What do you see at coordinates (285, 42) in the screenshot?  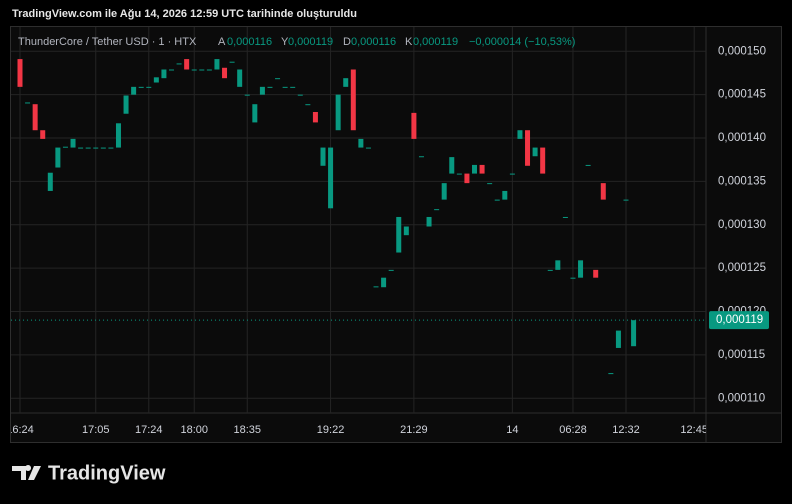 I see `high-key: Y` at bounding box center [285, 42].